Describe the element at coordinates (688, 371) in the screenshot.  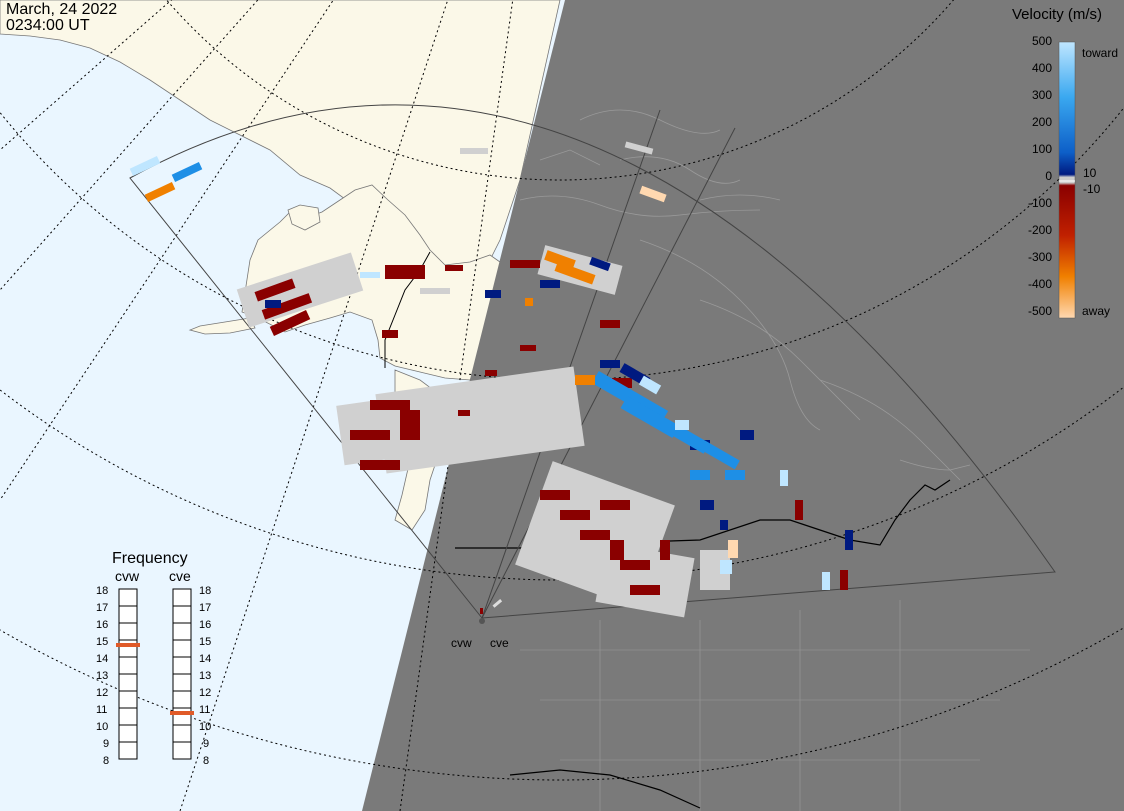
I see `away-light-cells` at that location.